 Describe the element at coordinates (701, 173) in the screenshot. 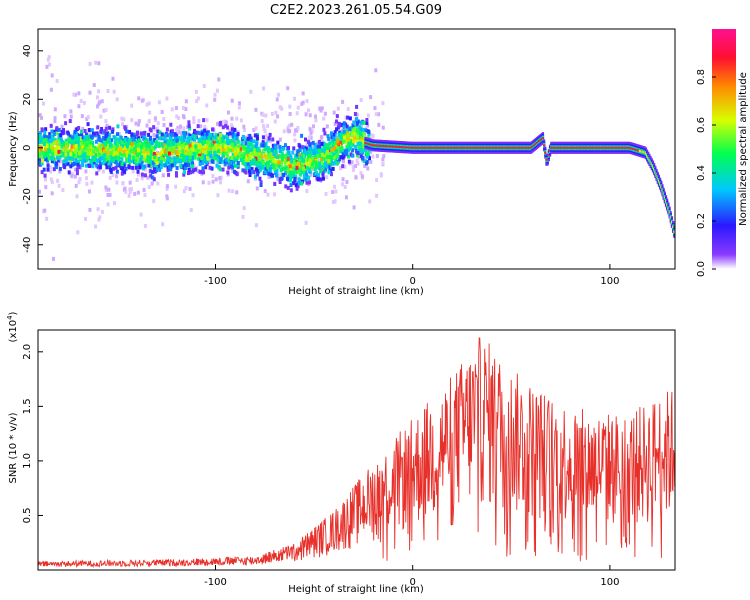

I see `colorbar-tick-label: 0.4` at that location.